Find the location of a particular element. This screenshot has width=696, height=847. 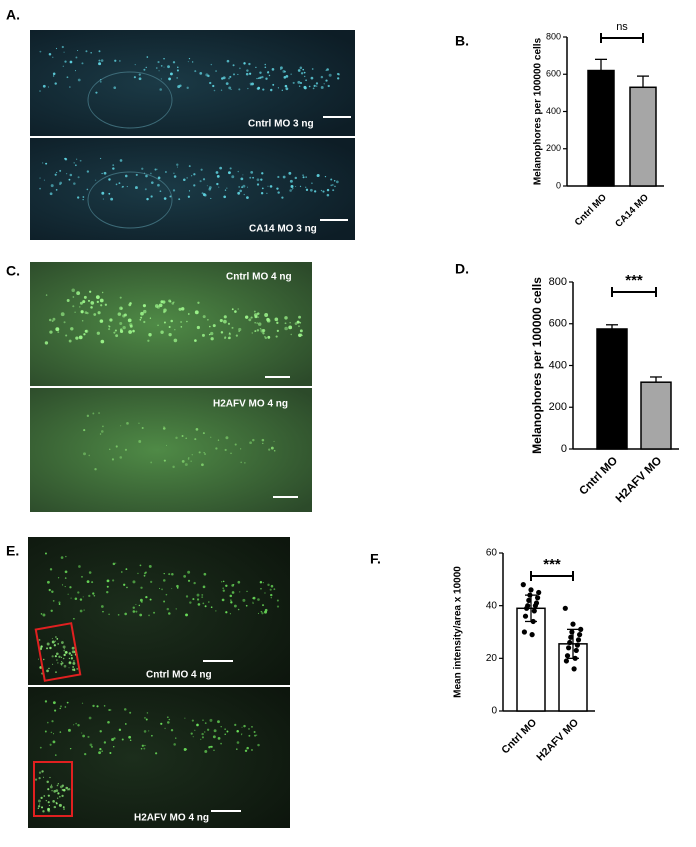

significance-label: *** is located at coordinates (552, 564).